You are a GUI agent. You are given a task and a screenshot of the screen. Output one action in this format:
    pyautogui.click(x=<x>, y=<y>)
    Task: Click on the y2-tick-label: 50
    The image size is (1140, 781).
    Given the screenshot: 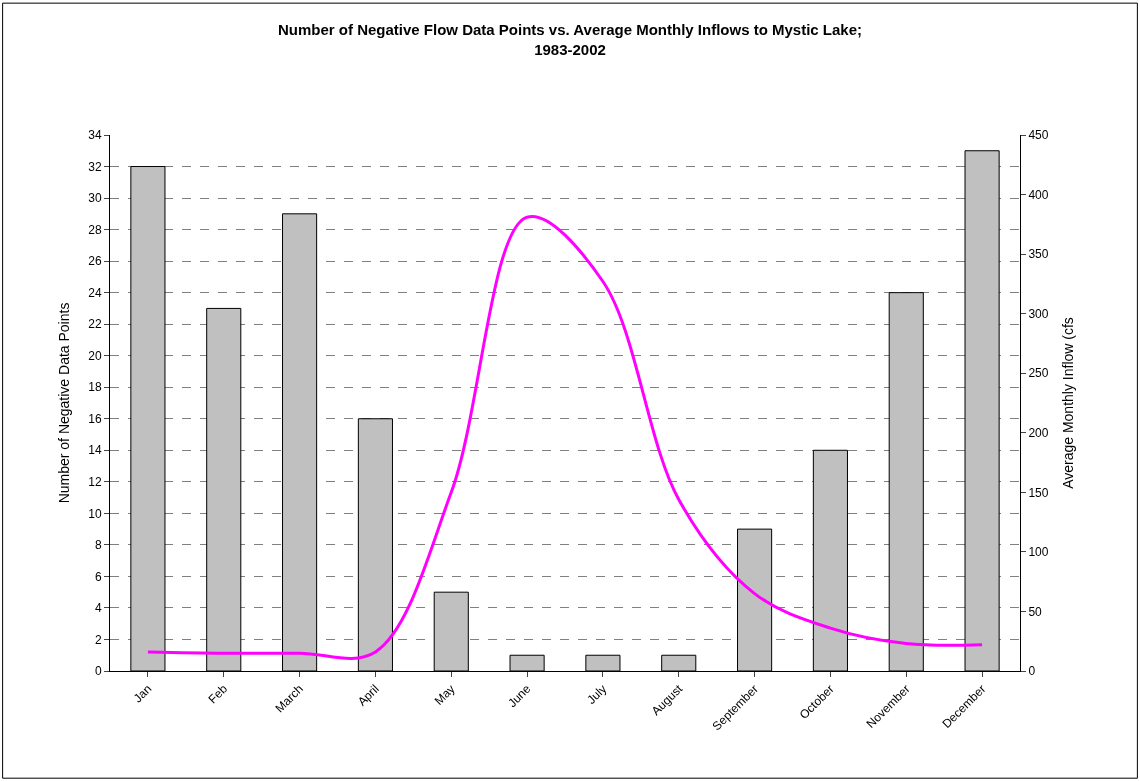 What is the action you would take?
    pyautogui.click(x=1035, y=611)
    